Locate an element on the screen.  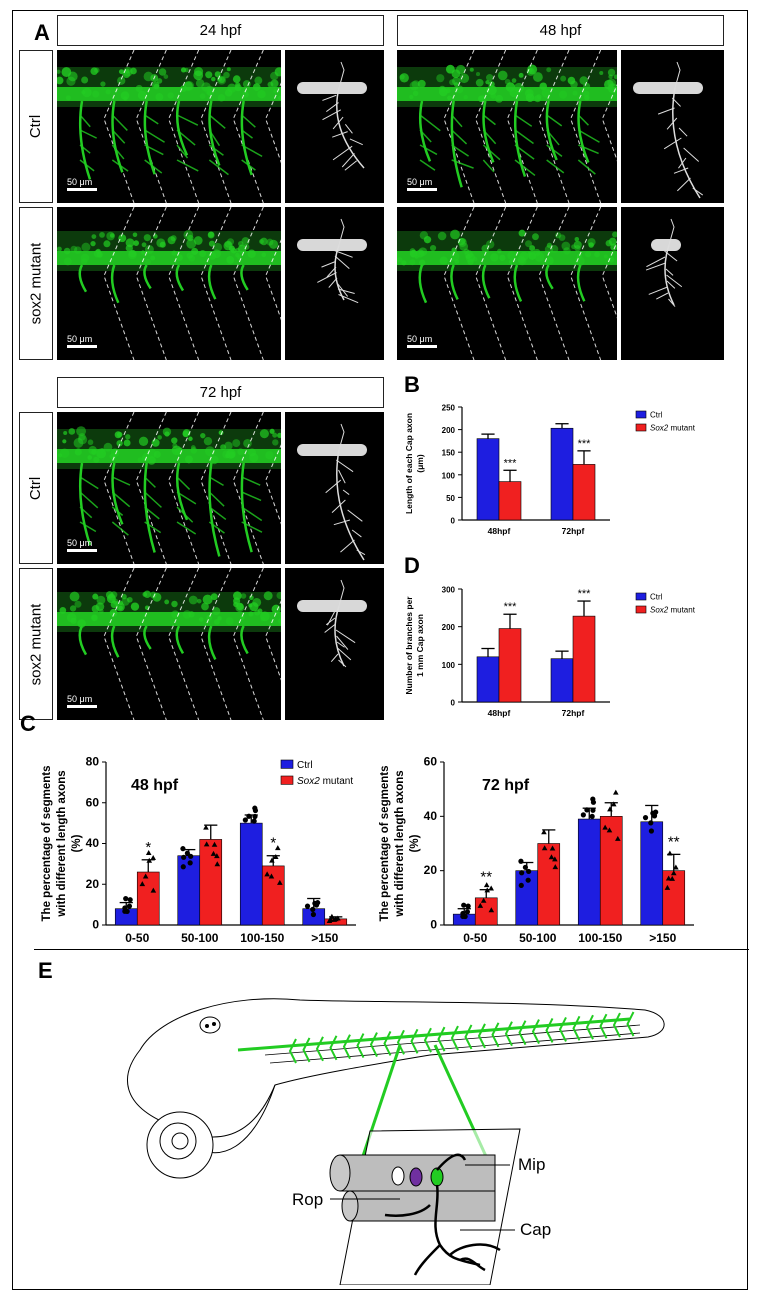
neuron-white is located at coordinates (398, 1176).